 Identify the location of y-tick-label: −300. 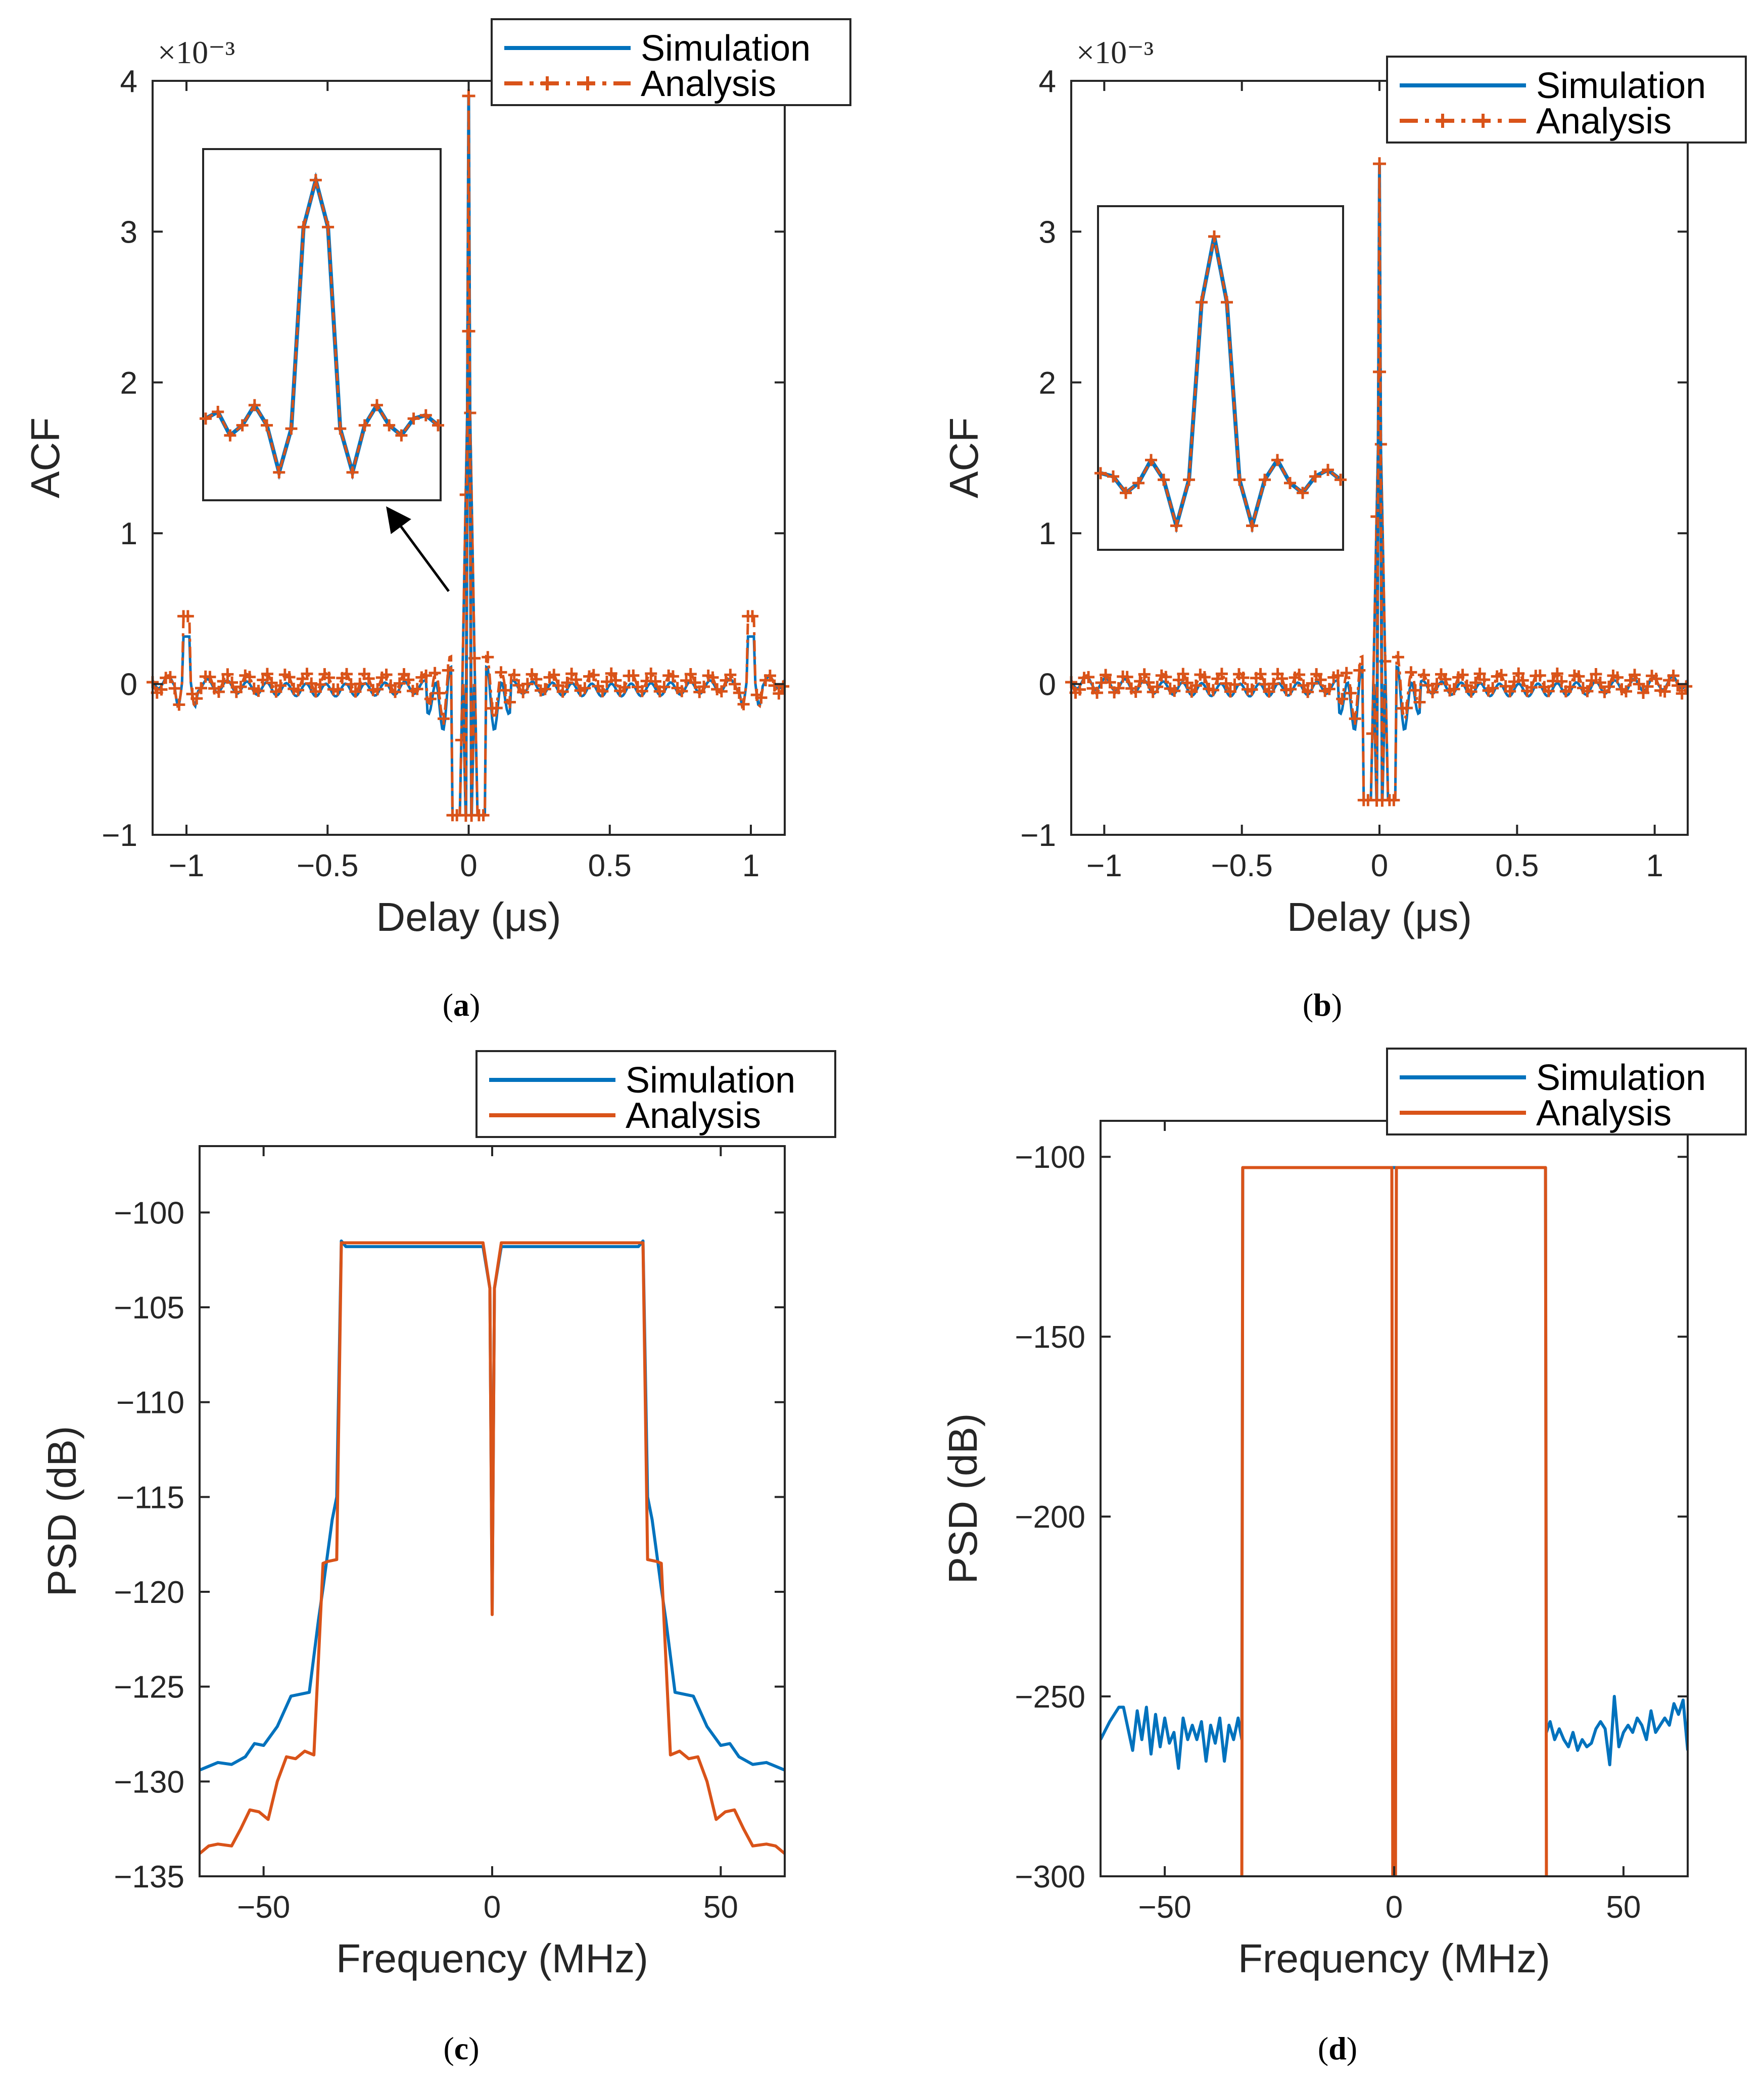
(1050, 1877).